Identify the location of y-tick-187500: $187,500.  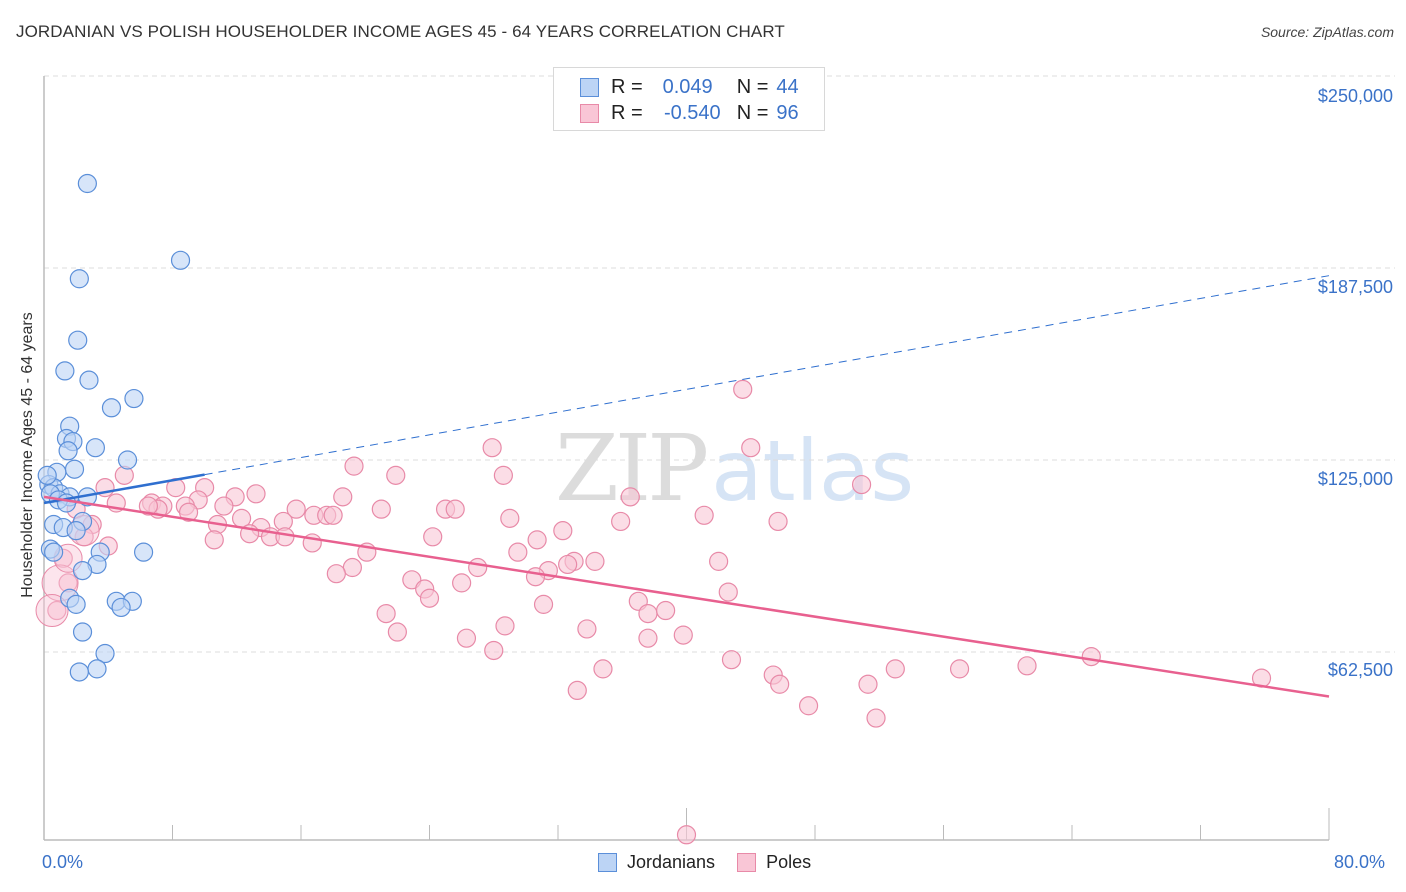
(1355, 287).